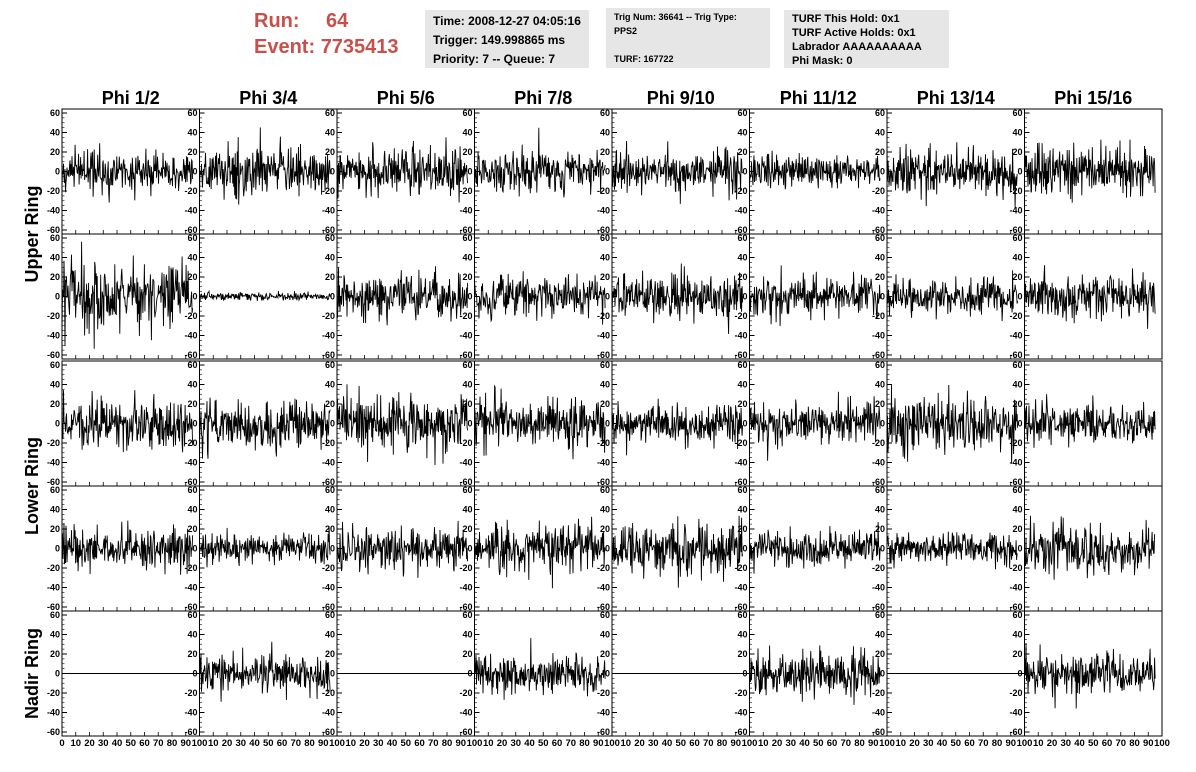 The image size is (1196, 772). I want to click on priority-text: Priority: 7 -- Queue: 7, so click(494, 59).